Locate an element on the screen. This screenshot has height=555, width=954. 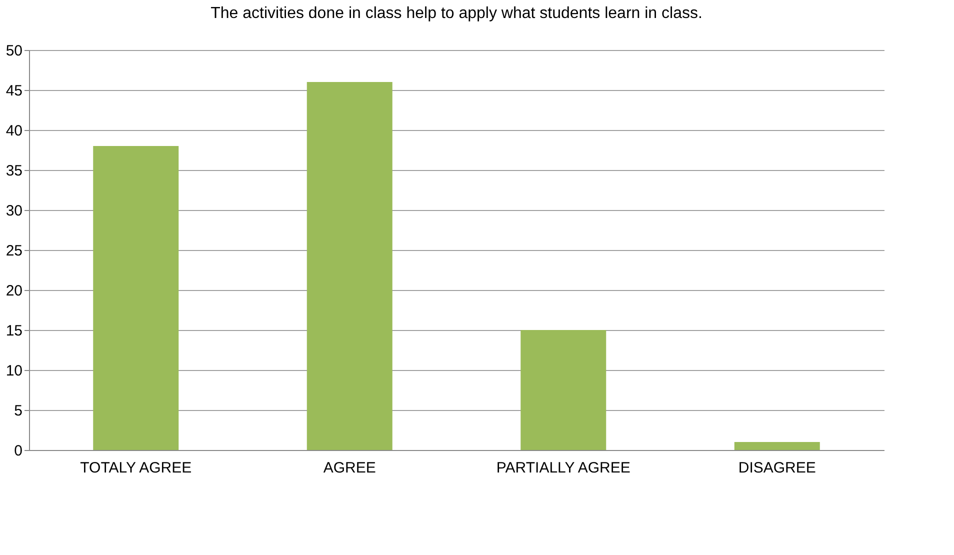
y-tick-label: 50 is located at coordinates (14, 51).